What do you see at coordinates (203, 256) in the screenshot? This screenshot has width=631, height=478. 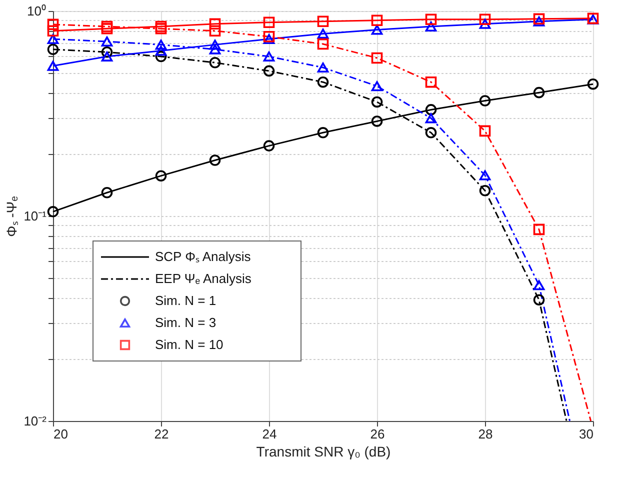 I see `legend-label: SCP Φₛ Analysis` at bounding box center [203, 256].